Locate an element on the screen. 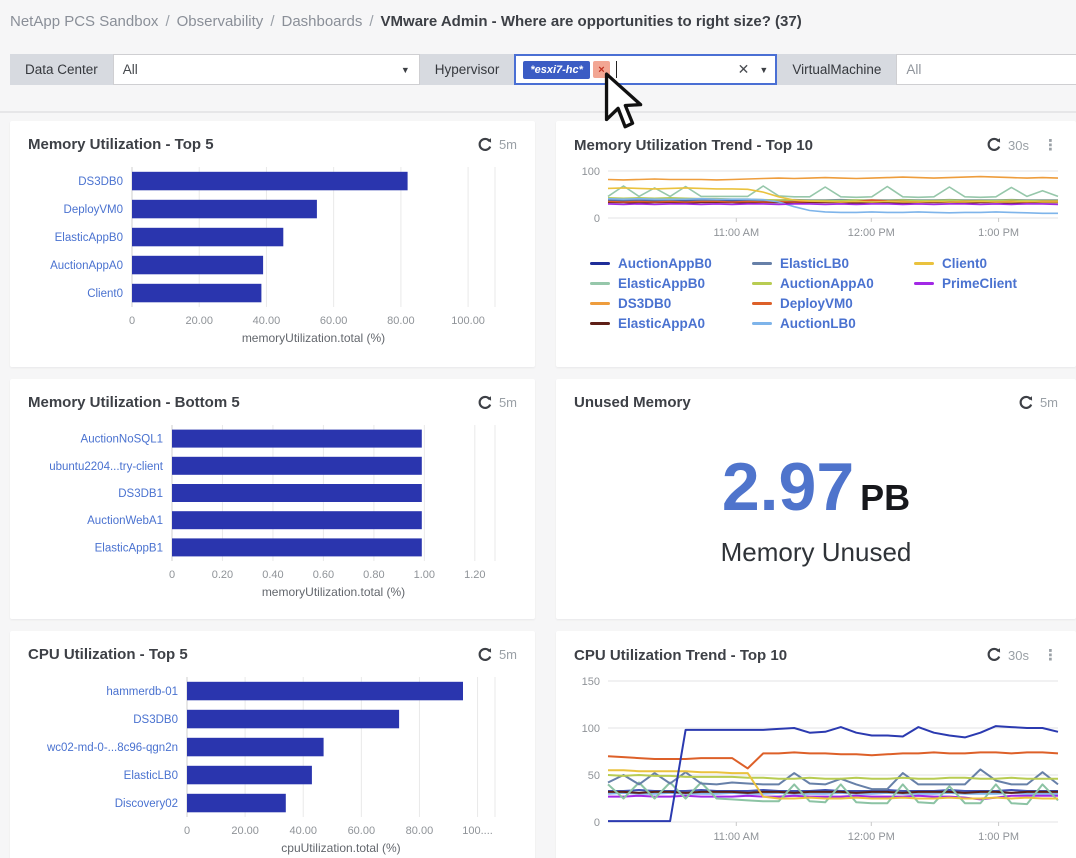 The width and height of the screenshot is (1076, 858). svg-text: ubuntu2204...try-client is located at coordinates (106, 467).